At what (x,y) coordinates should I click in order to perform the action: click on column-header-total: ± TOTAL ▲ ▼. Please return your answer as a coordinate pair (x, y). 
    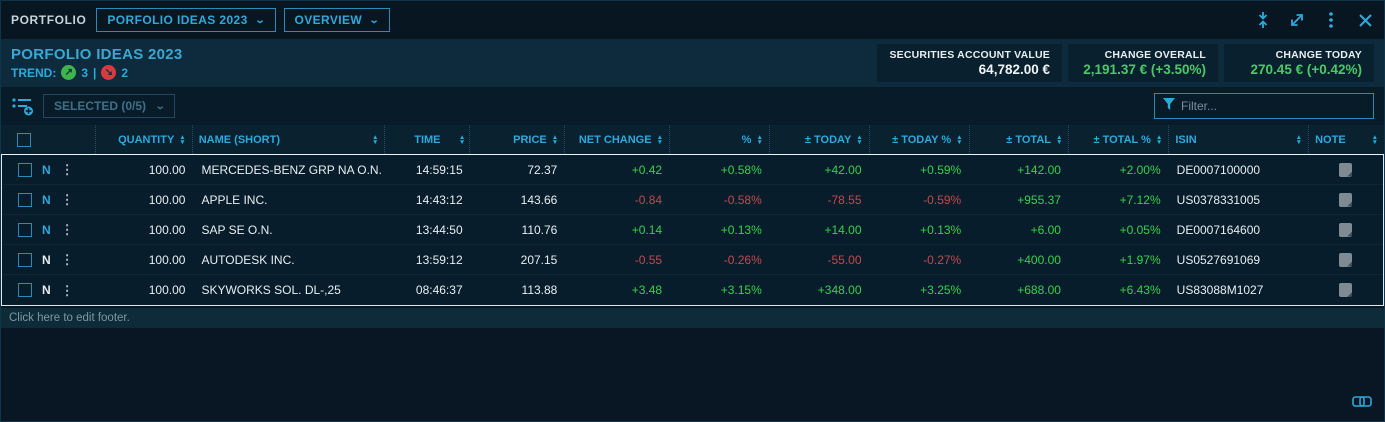
    Looking at the image, I should click on (1020, 139).